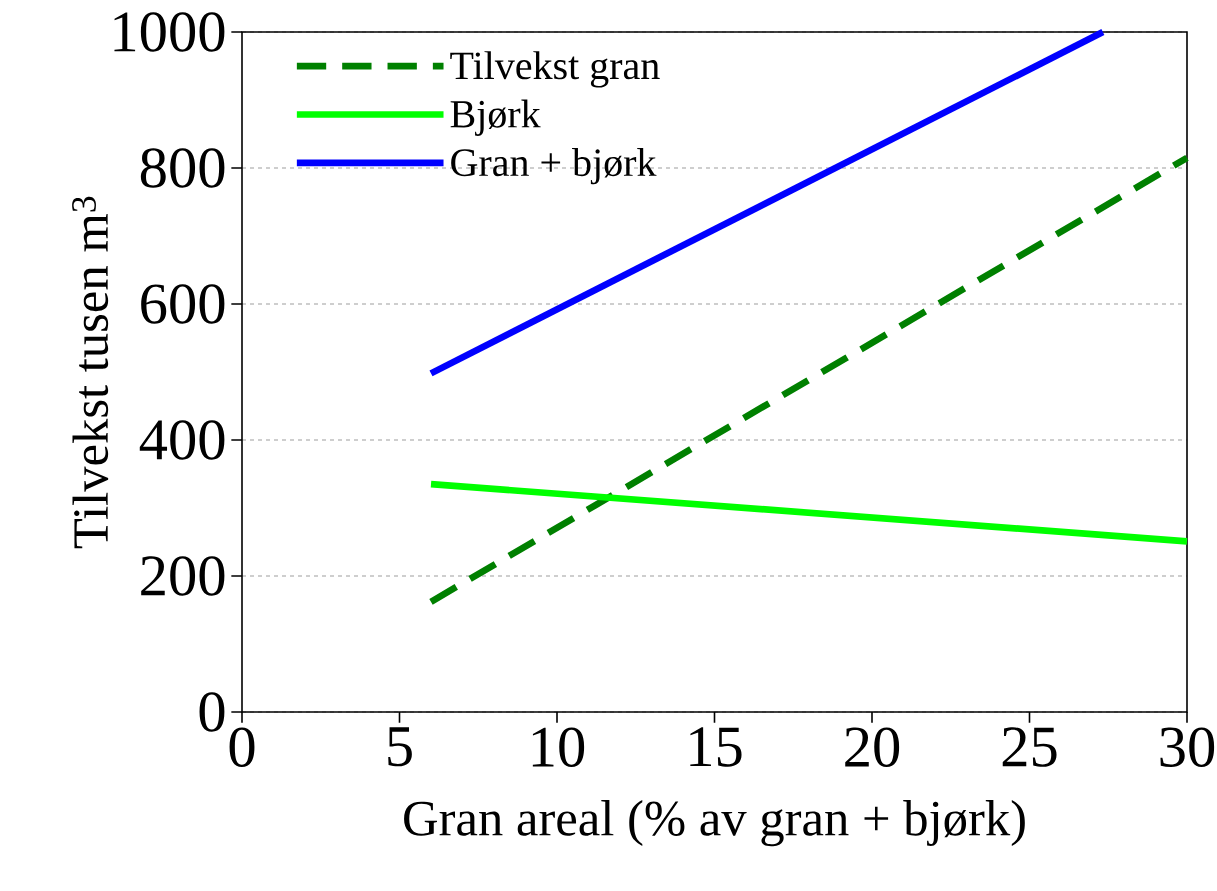 This screenshot has width=1217, height=891. Describe the element at coordinates (1029, 747) in the screenshot. I see `x-tick-label: 25` at that location.